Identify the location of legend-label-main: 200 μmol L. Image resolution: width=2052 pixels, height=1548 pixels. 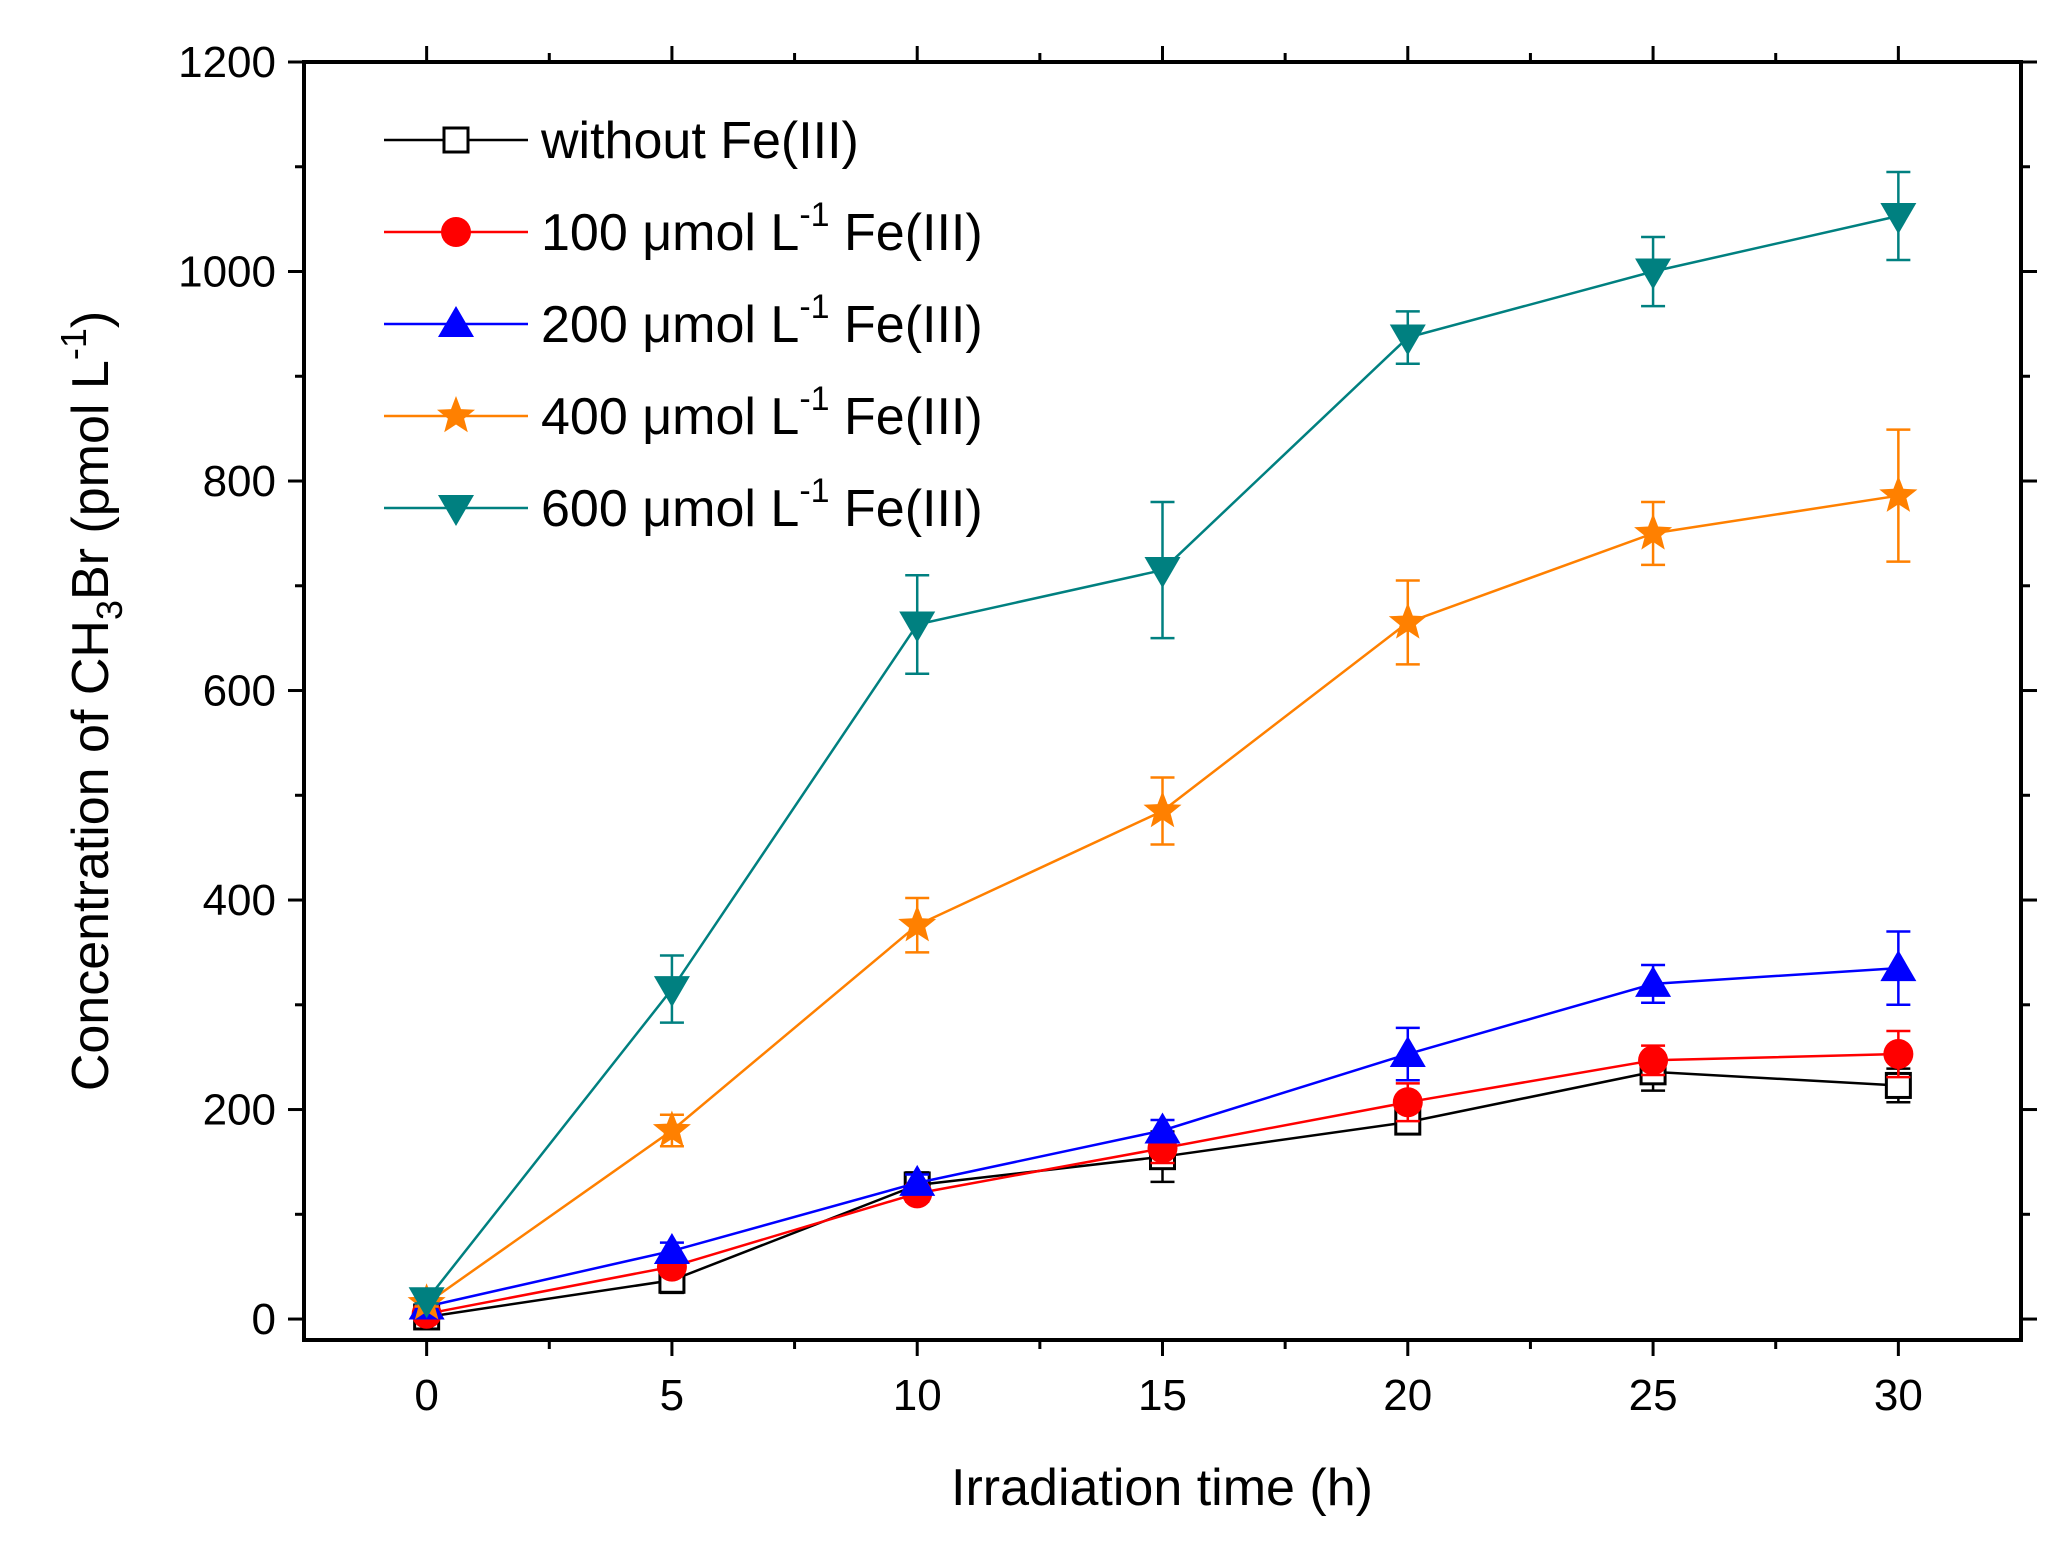
(670, 325).